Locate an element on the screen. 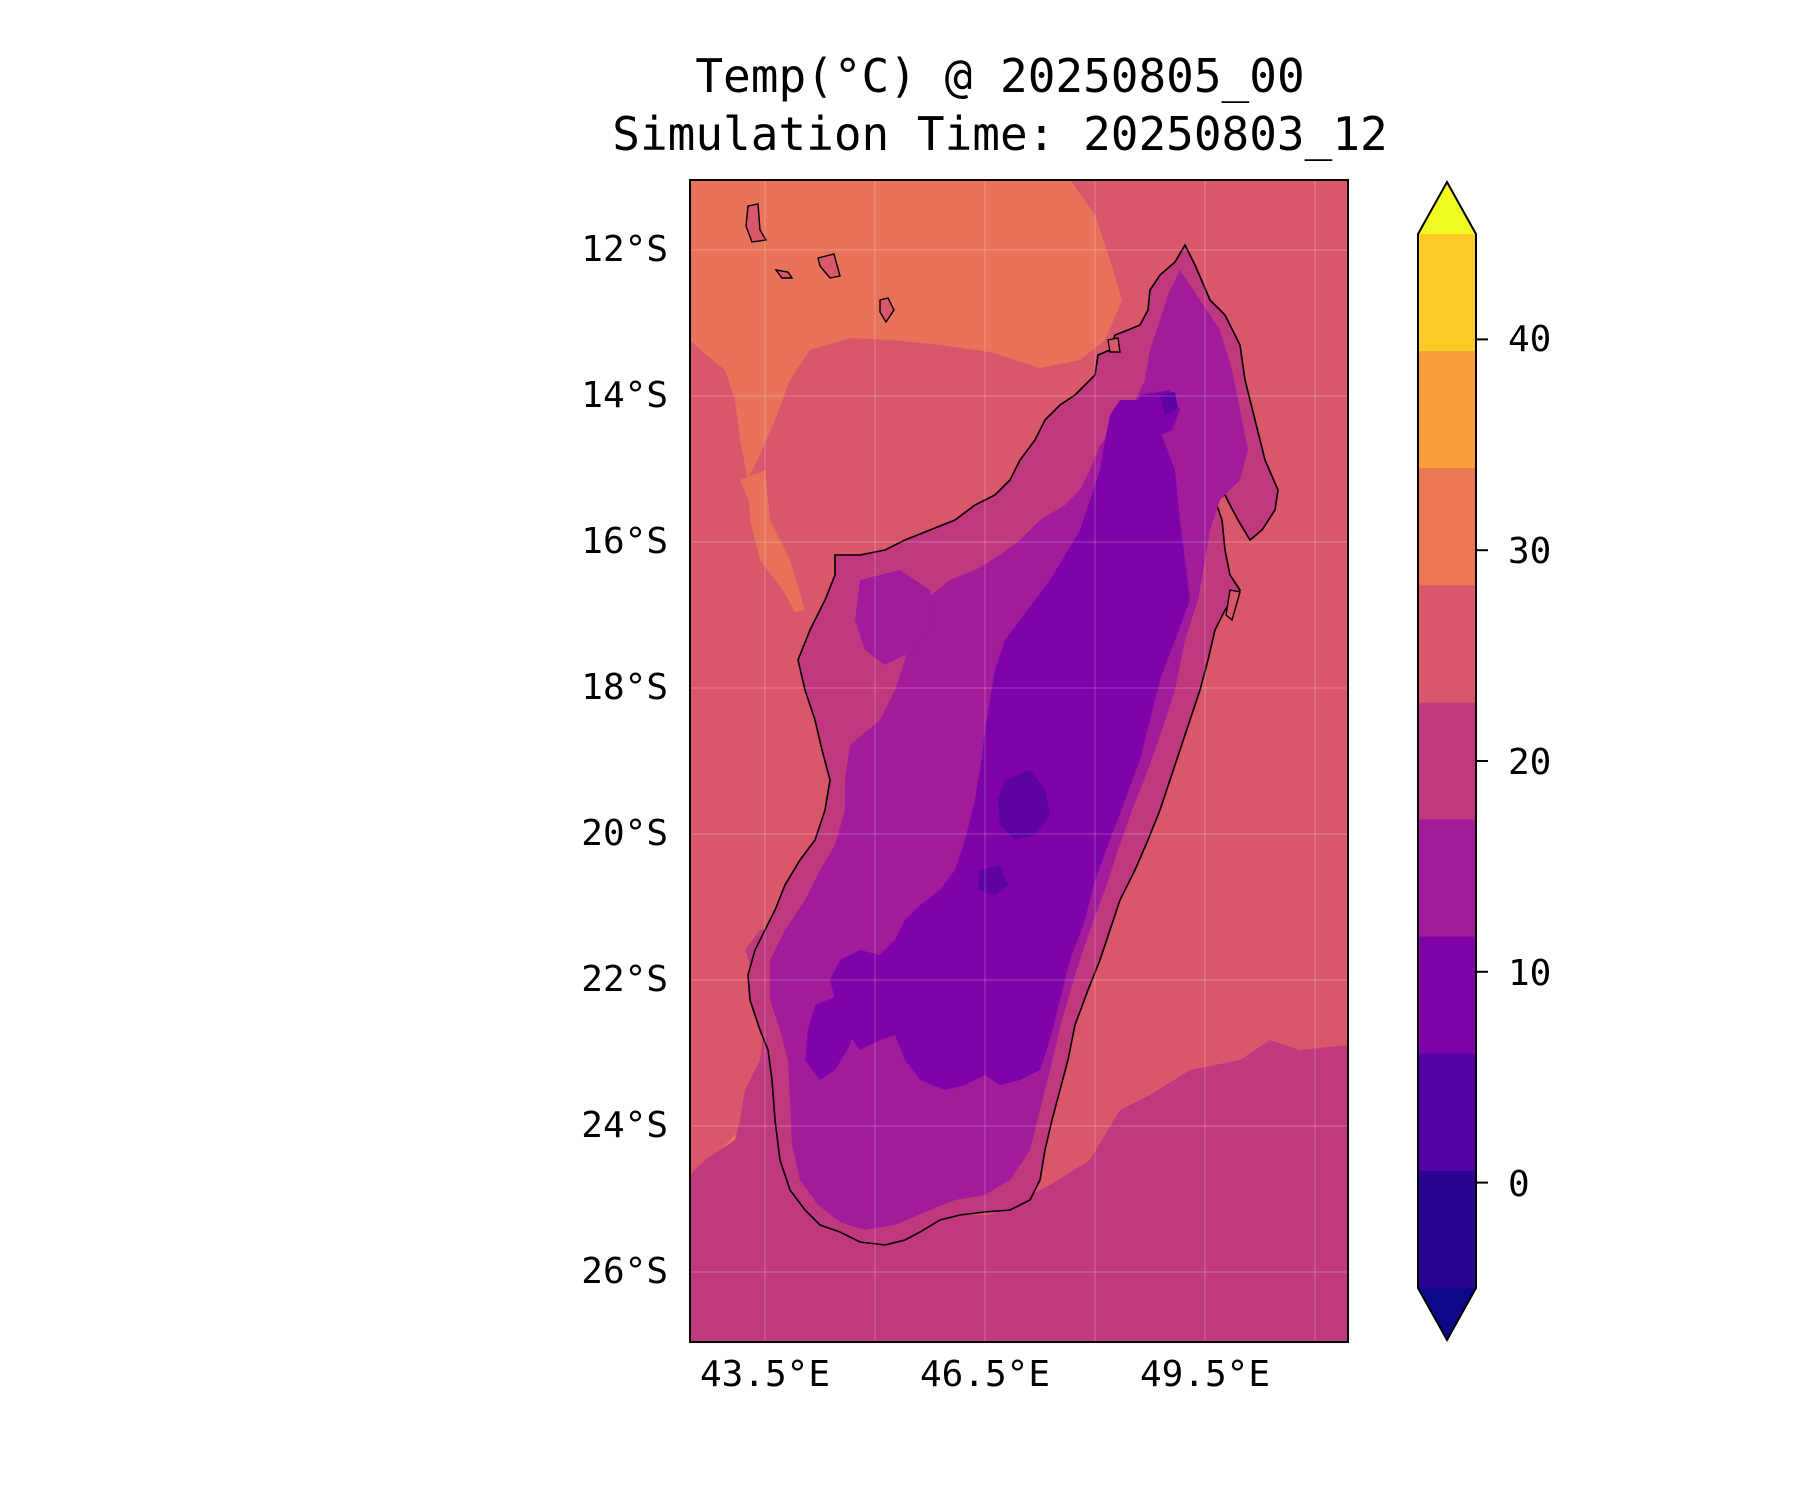 This screenshot has width=1800, height=1500. colorbar-extend-min is located at coordinates (1447, 1314).